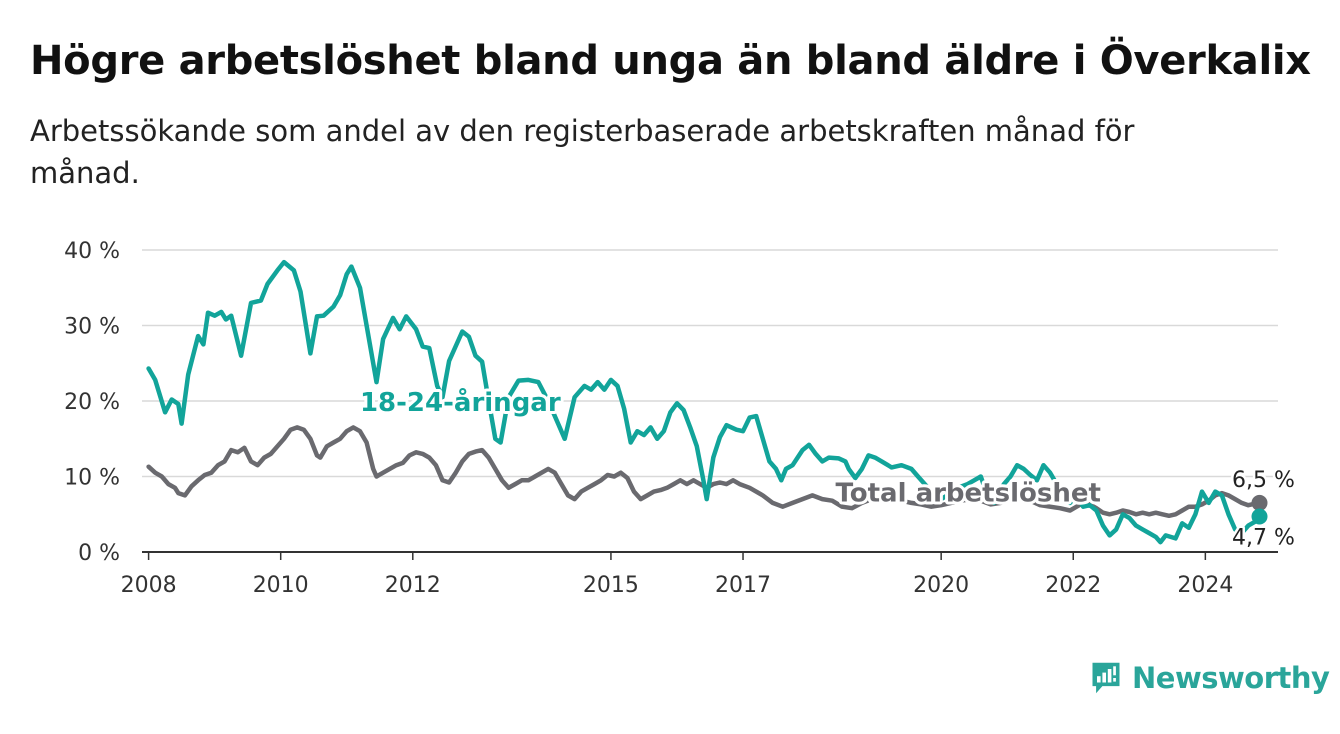 Image resolution: width=1340 pixels, height=734 pixels. I want to click on y-tick-label: 10 %, so click(92, 478).